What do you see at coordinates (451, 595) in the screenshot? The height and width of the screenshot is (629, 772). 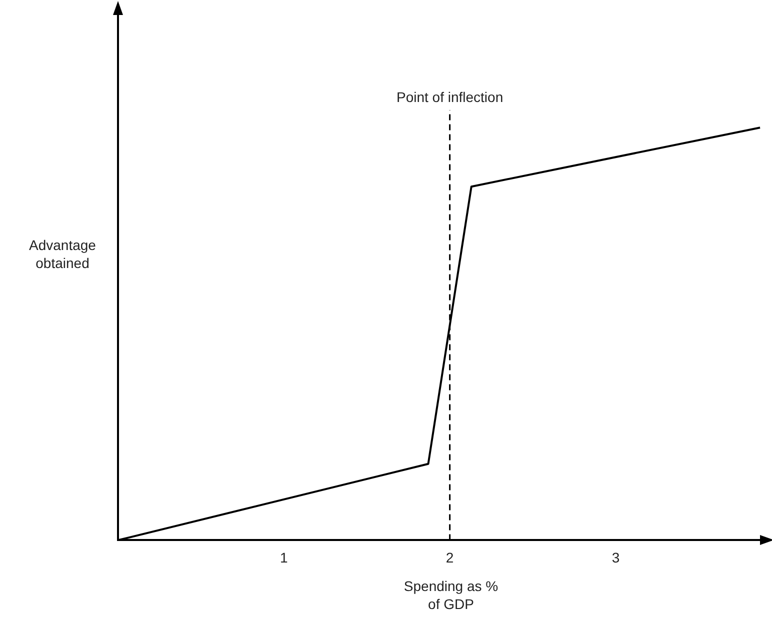 I see `x-axis-title: Spending as % of GDP` at bounding box center [451, 595].